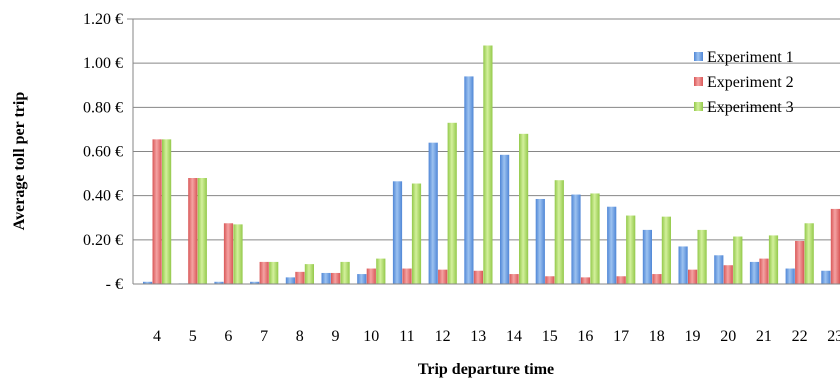 The image size is (840, 384). Describe the element at coordinates (264, 336) in the screenshot. I see `x-tick-label: 7` at that location.